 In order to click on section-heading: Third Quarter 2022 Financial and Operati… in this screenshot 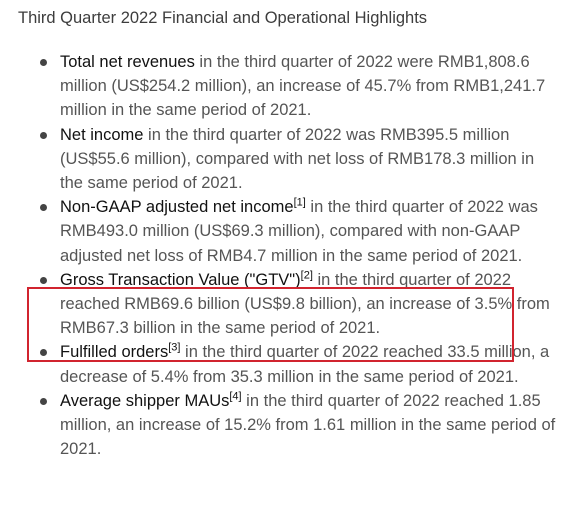, I will do `click(223, 18)`.